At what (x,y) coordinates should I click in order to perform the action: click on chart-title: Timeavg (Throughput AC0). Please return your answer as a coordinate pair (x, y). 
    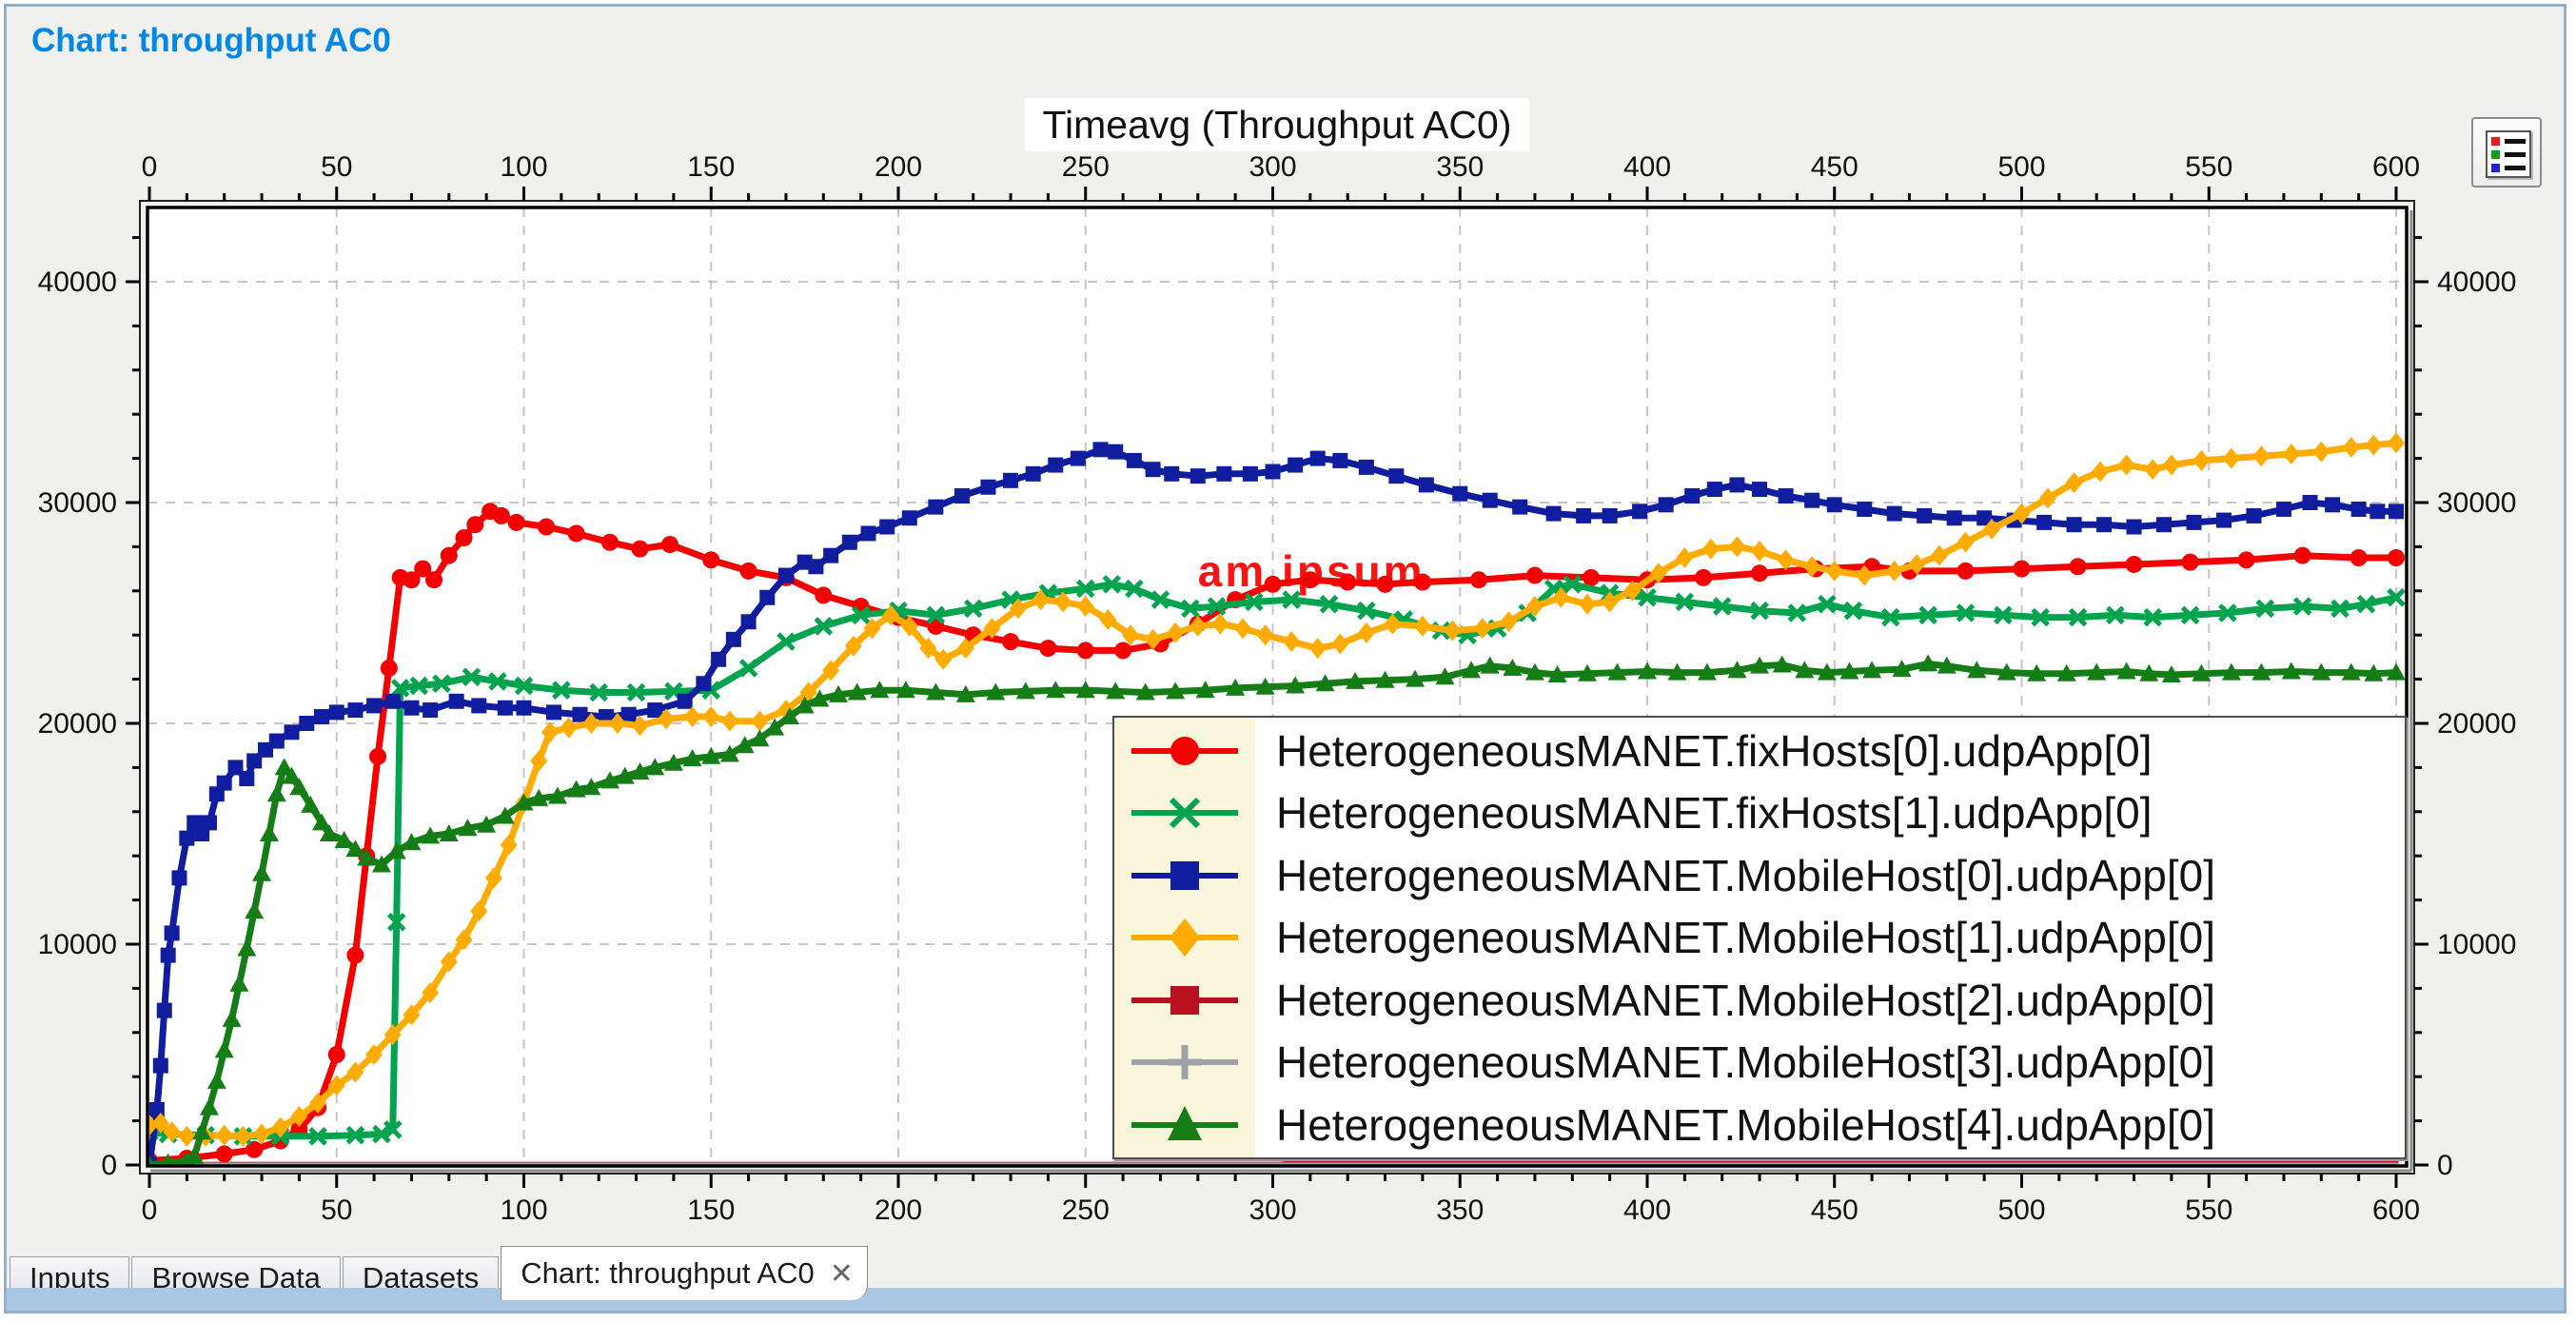
    Looking at the image, I should click on (1277, 125).